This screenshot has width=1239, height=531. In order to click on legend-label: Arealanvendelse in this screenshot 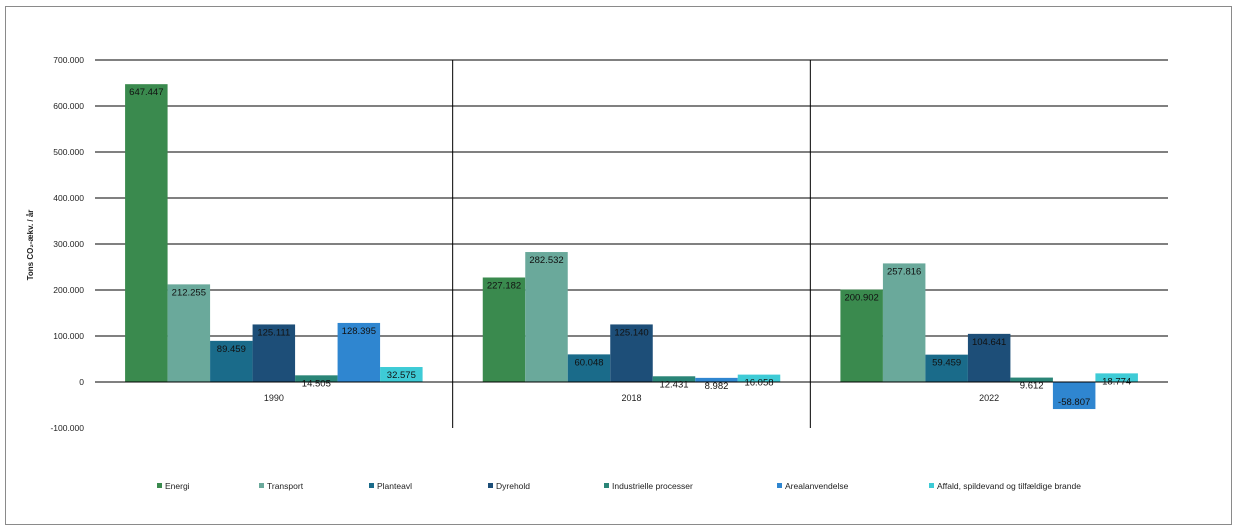, I will do `click(817, 486)`.